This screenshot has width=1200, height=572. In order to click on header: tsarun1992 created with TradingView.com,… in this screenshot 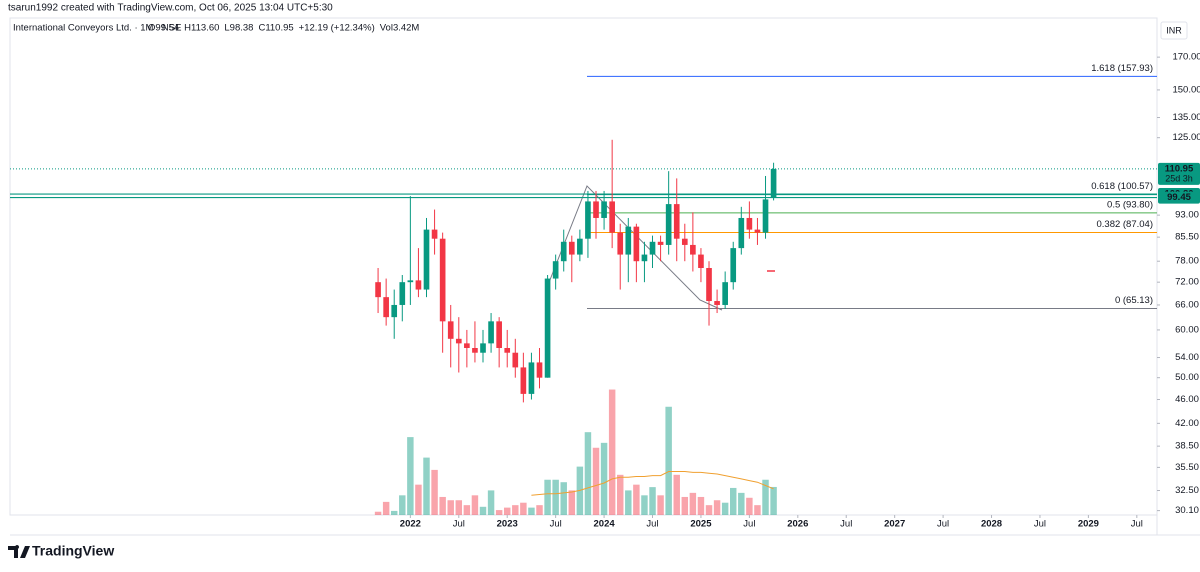, I will do `click(170, 8)`.